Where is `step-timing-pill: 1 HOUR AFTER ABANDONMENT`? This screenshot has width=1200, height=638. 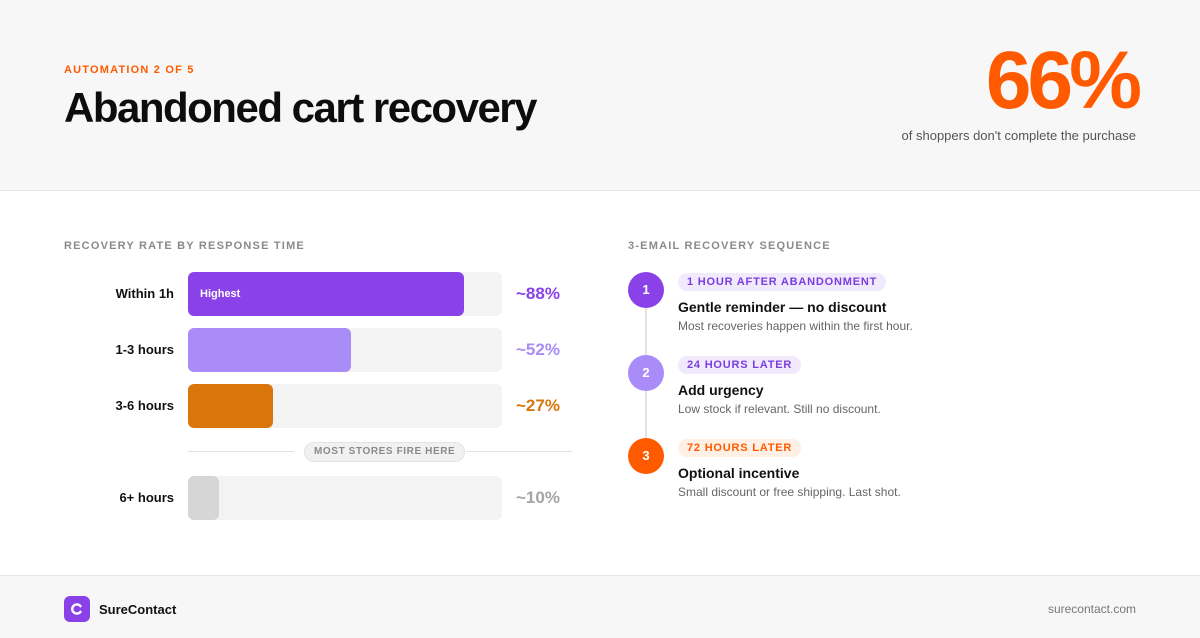 step-timing-pill: 1 HOUR AFTER ABANDONMENT is located at coordinates (782, 282).